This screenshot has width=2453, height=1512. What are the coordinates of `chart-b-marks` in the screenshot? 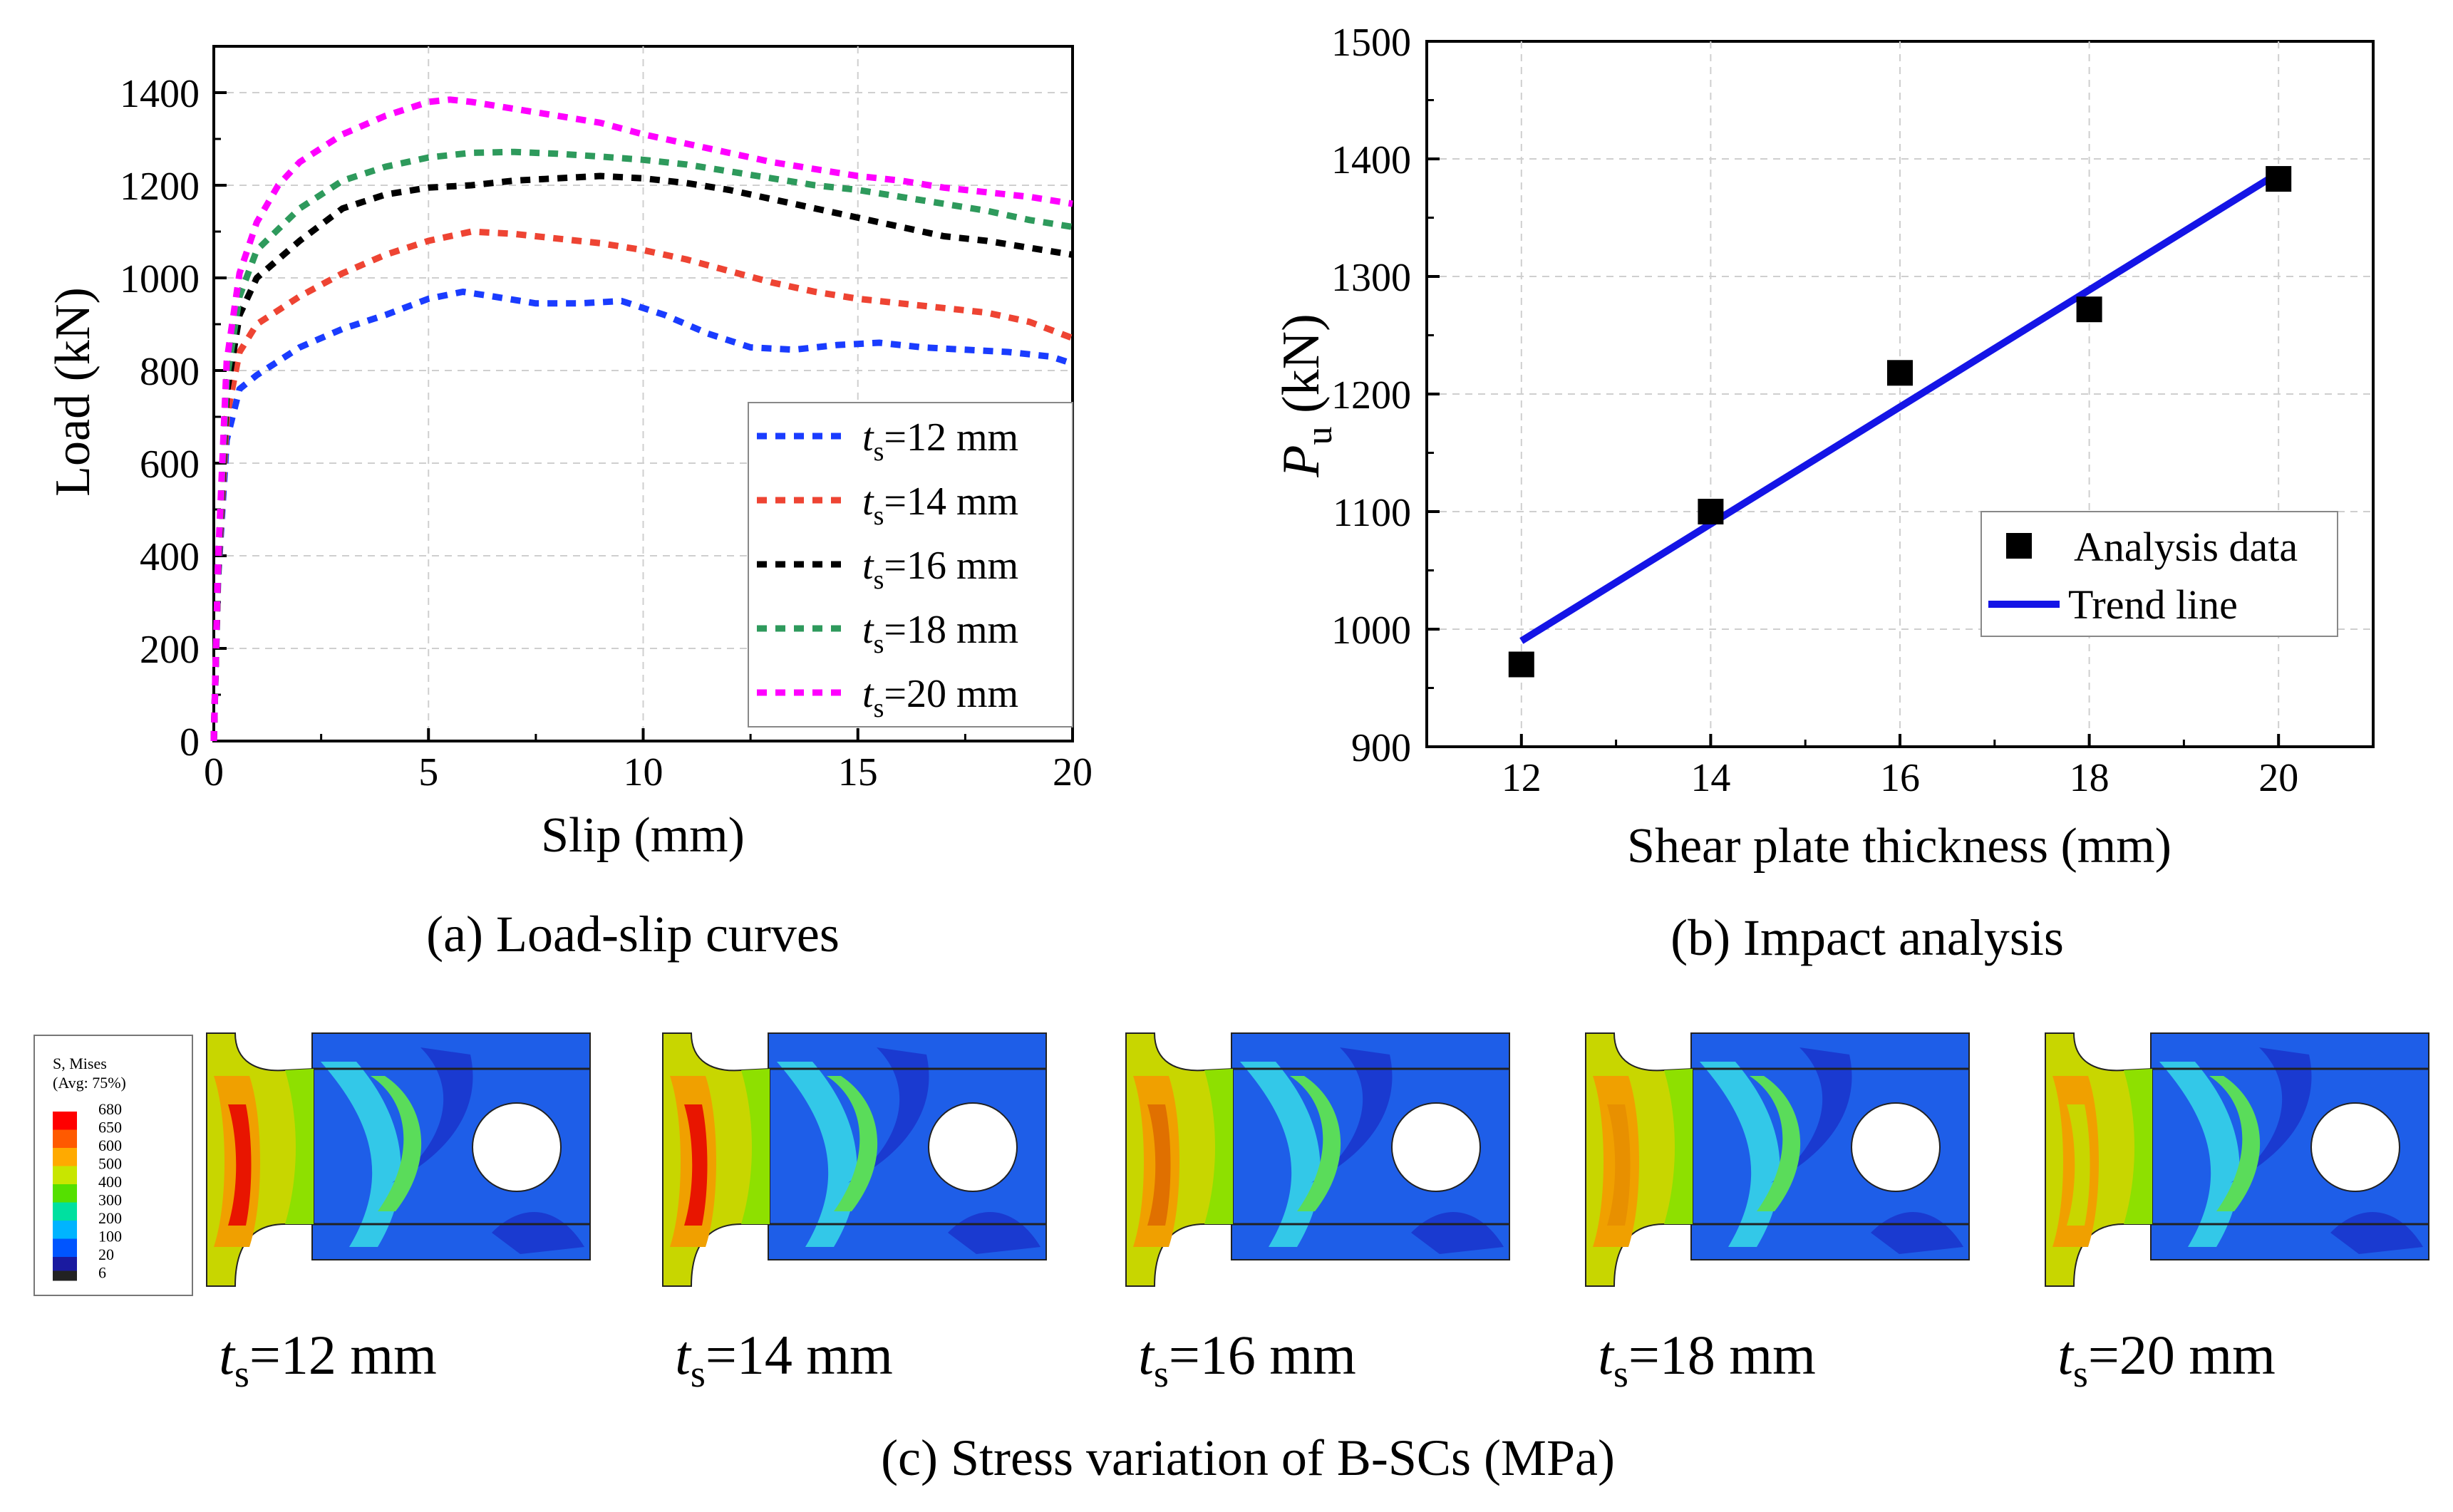 It's located at (1900, 422).